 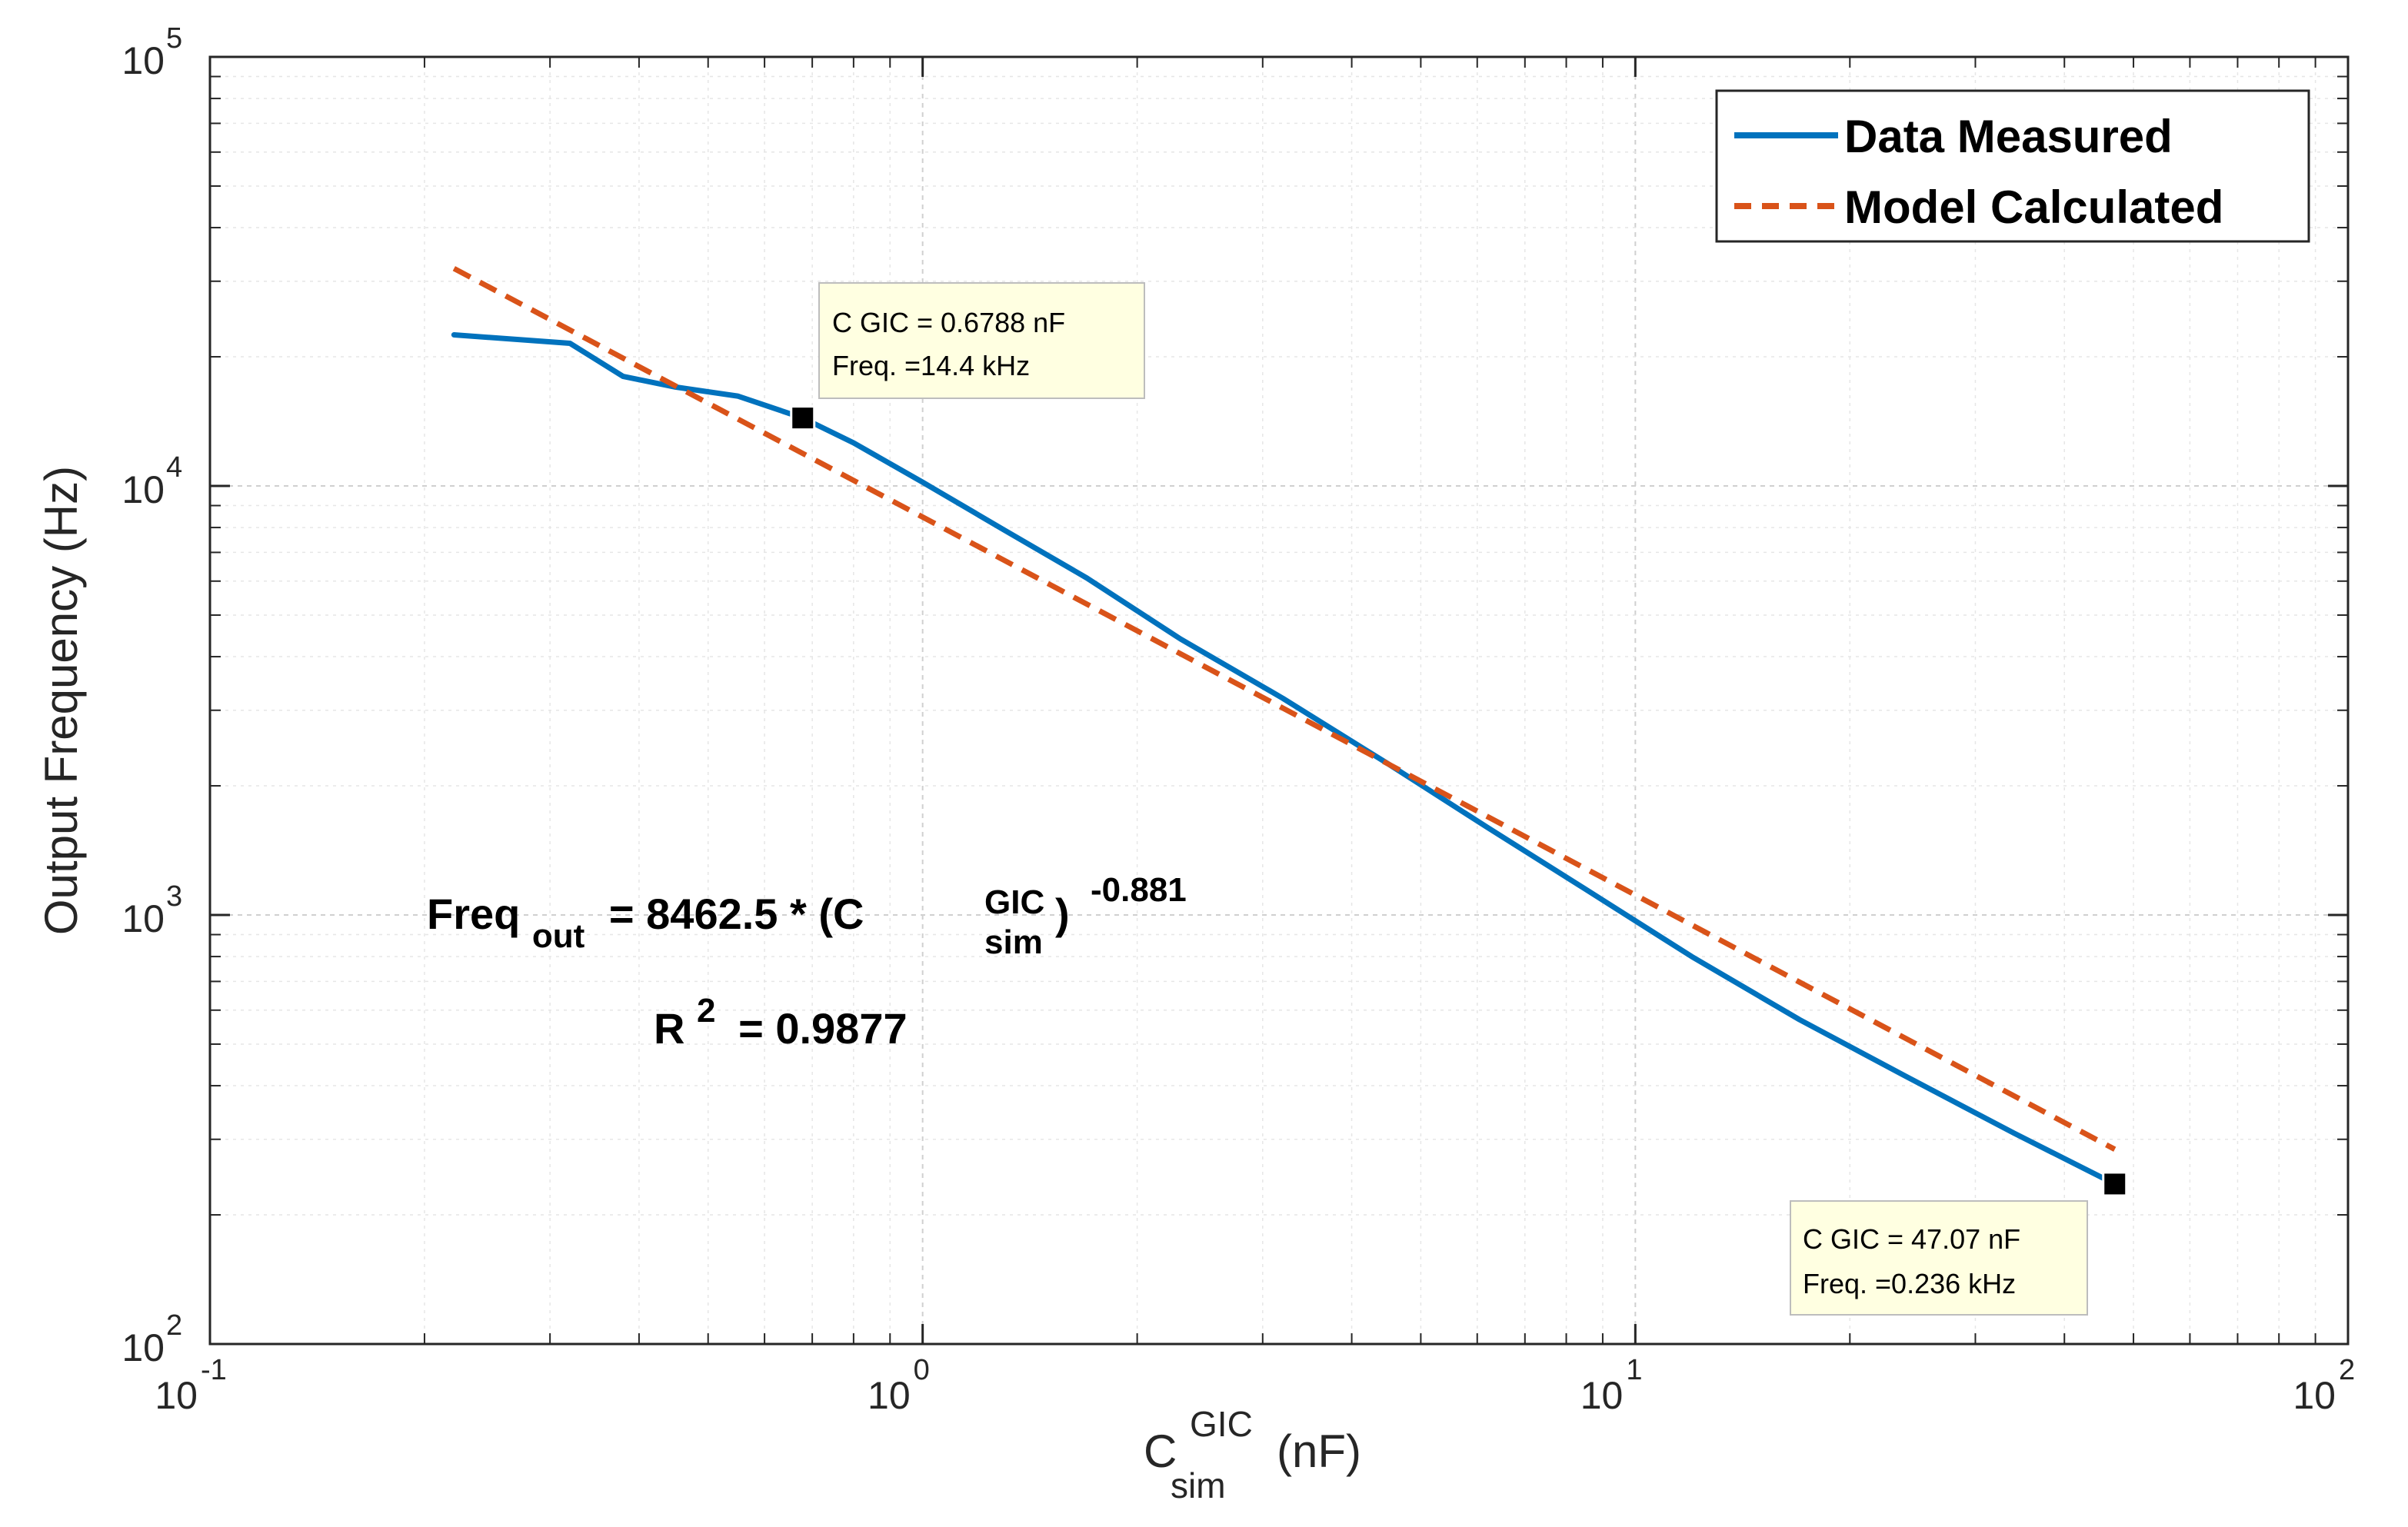 What do you see at coordinates (473, 914) in the screenshot?
I see `fit-equation-lhs: Freq` at bounding box center [473, 914].